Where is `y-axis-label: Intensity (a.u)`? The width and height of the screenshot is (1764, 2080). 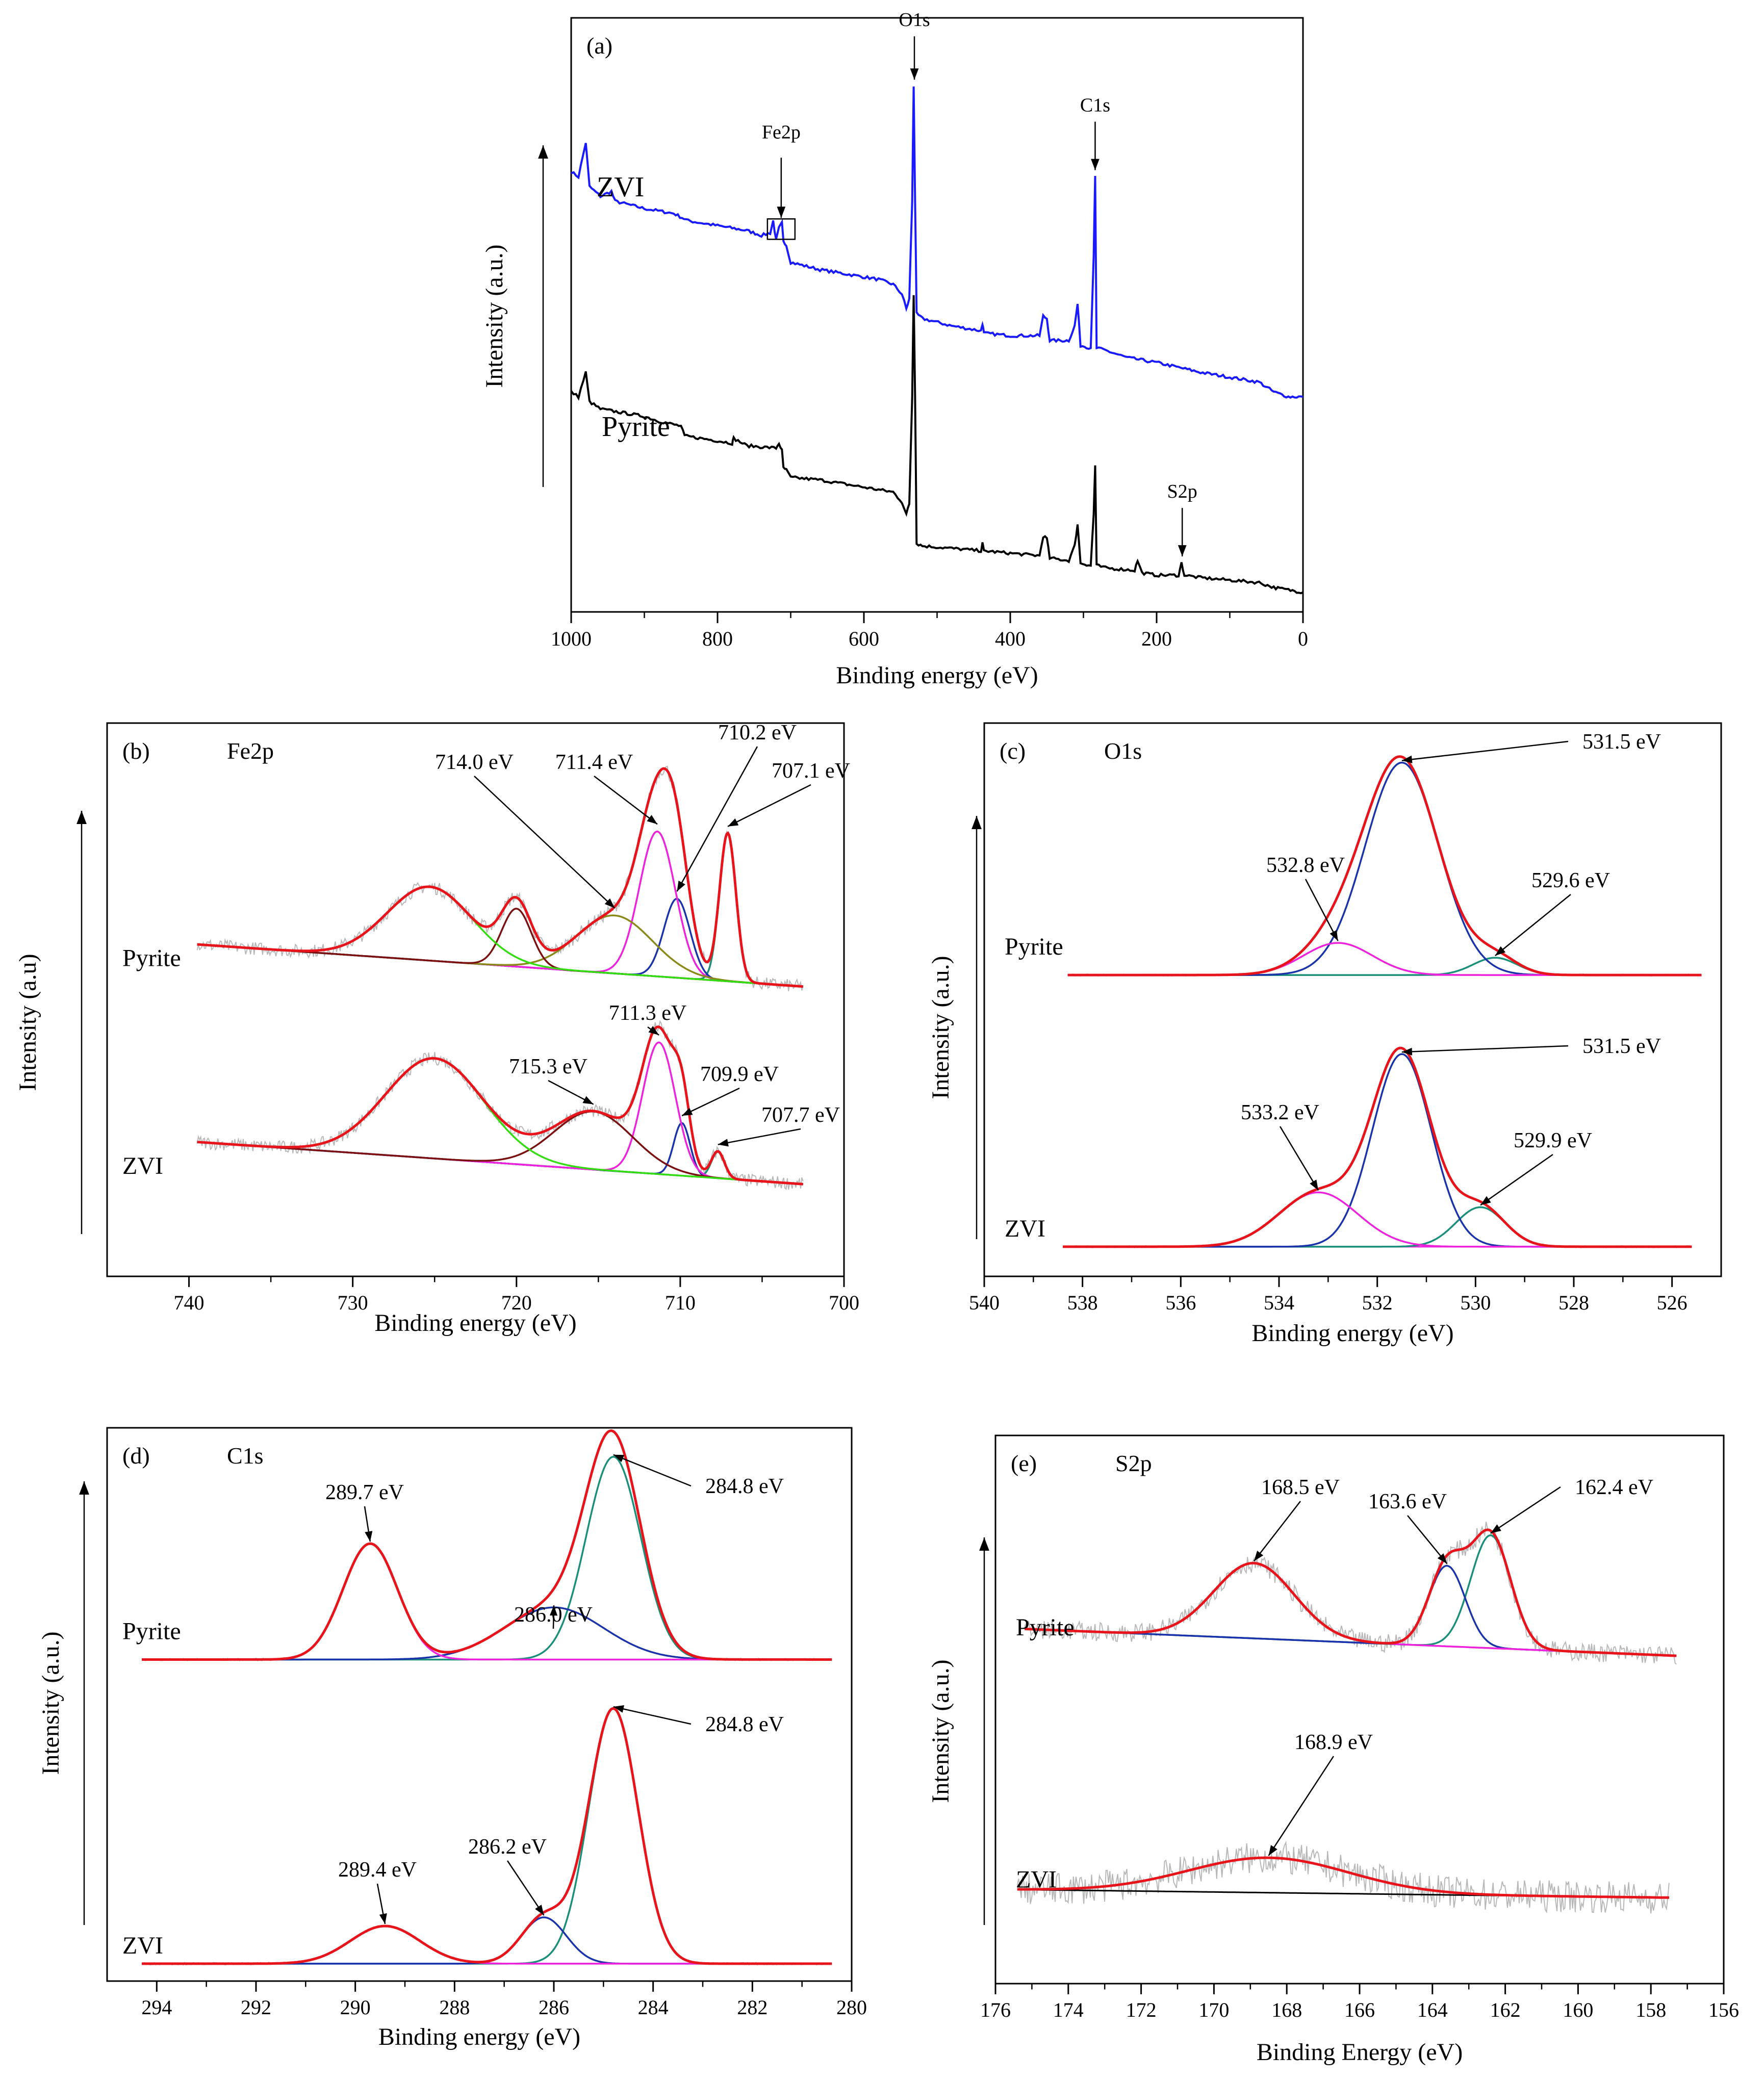 y-axis-label: Intensity (a.u) is located at coordinates (28, 1023).